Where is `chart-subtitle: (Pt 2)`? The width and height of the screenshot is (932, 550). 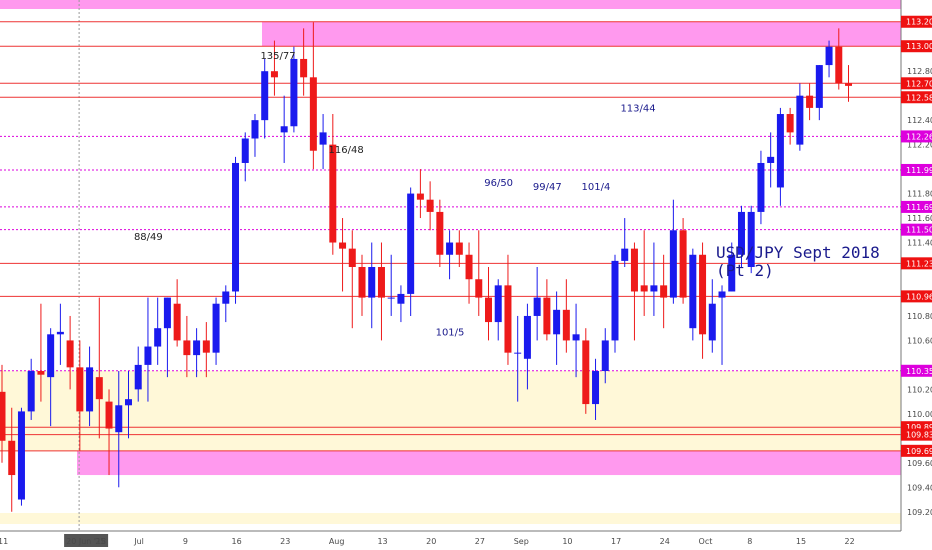
chart-subtitle: (Pt 2) is located at coordinates (745, 270).